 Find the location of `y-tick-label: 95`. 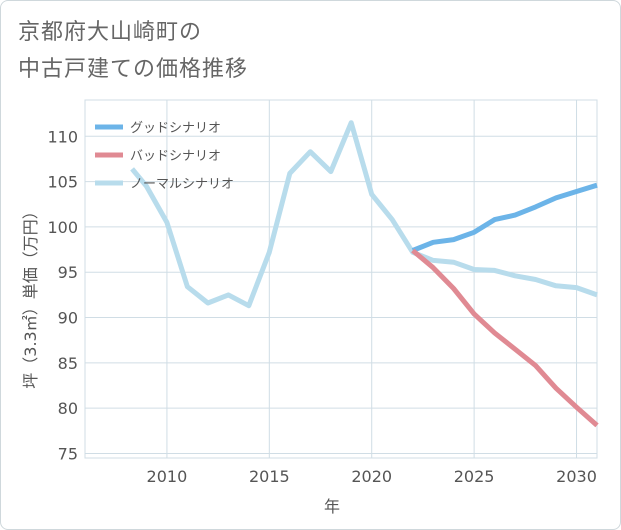

y-tick-label: 95 is located at coordinates (68, 272).